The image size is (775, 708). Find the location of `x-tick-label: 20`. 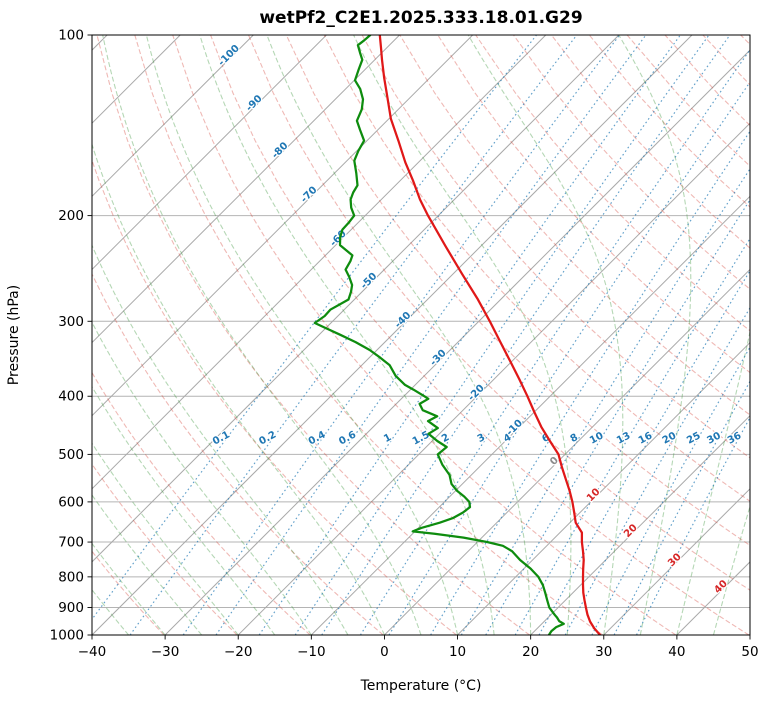

x-tick-label: 20 is located at coordinates (530, 652).